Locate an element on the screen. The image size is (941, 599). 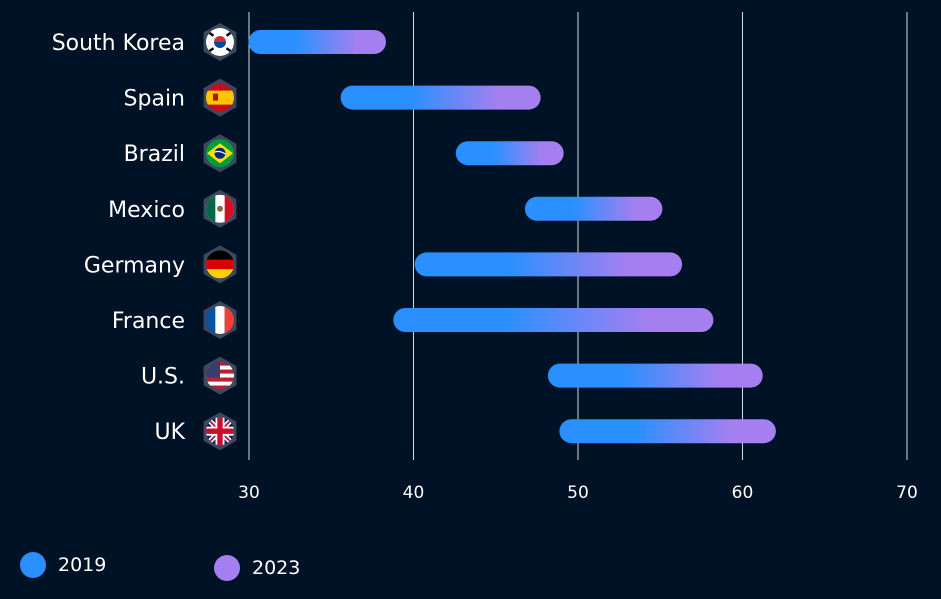
range-bar-uk is located at coordinates (667, 431).